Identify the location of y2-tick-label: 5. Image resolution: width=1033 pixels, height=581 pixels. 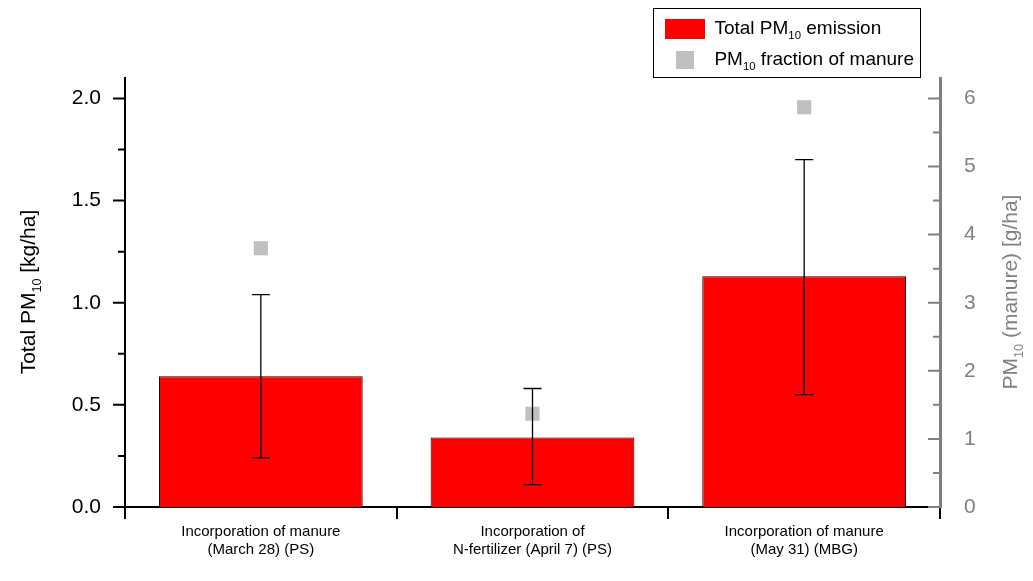
(970, 165).